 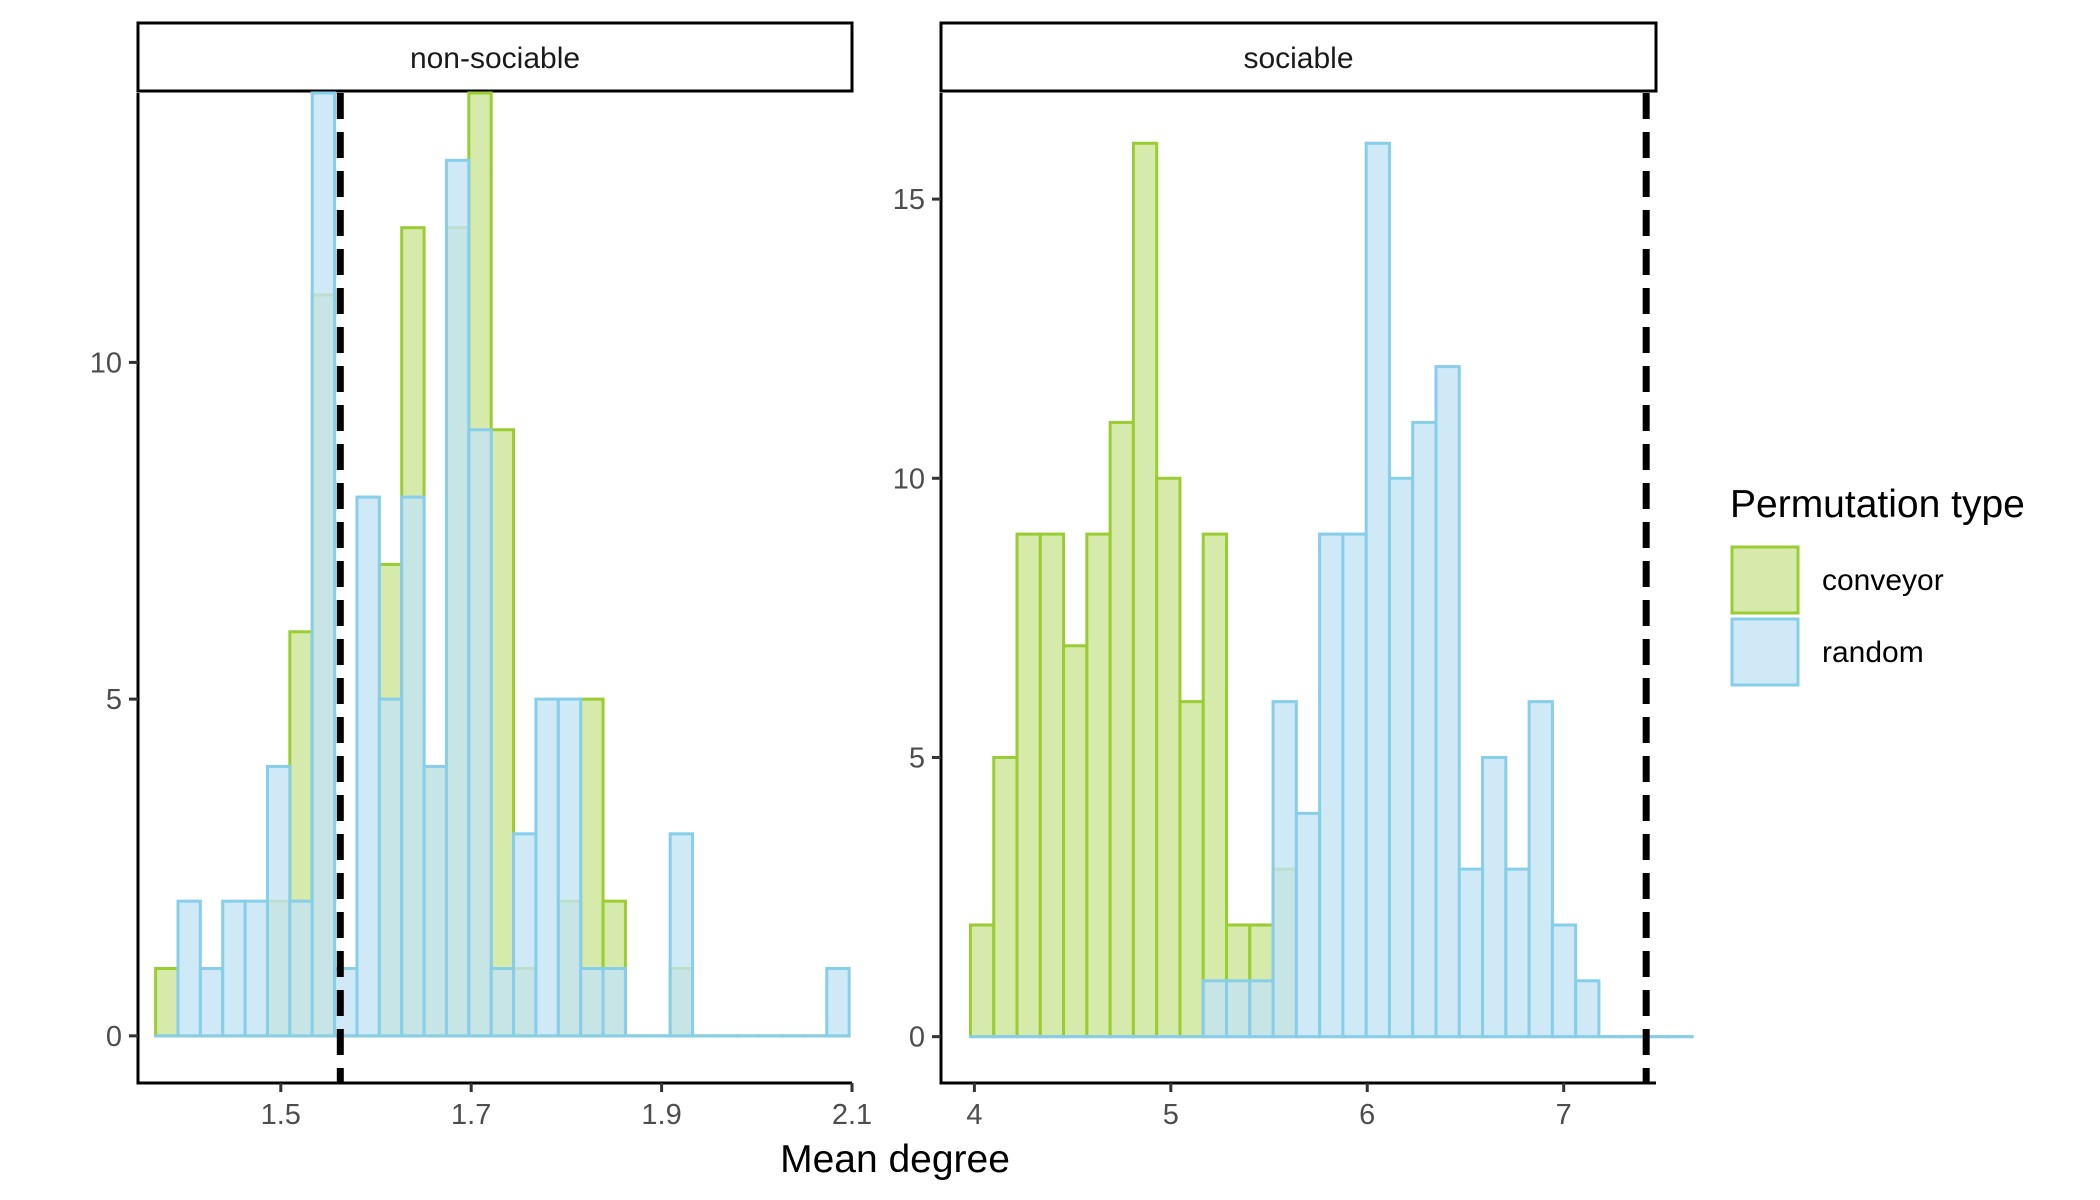 I want to click on legend: Permutation type conveyor random, so click(x=1877, y=585).